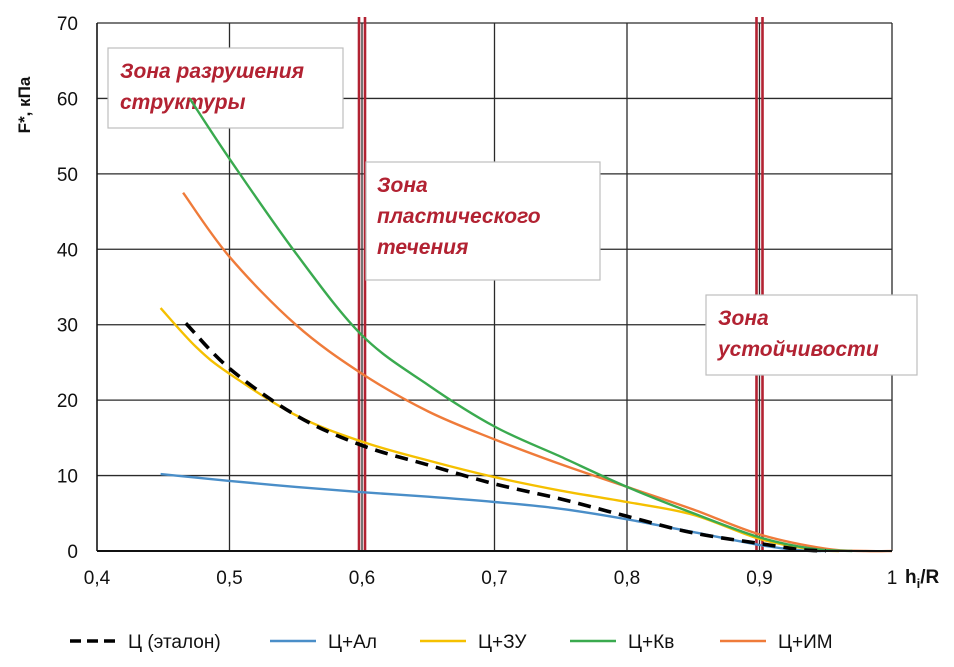  I want to click on legend-label: Ц+ЗУ, so click(502, 642).